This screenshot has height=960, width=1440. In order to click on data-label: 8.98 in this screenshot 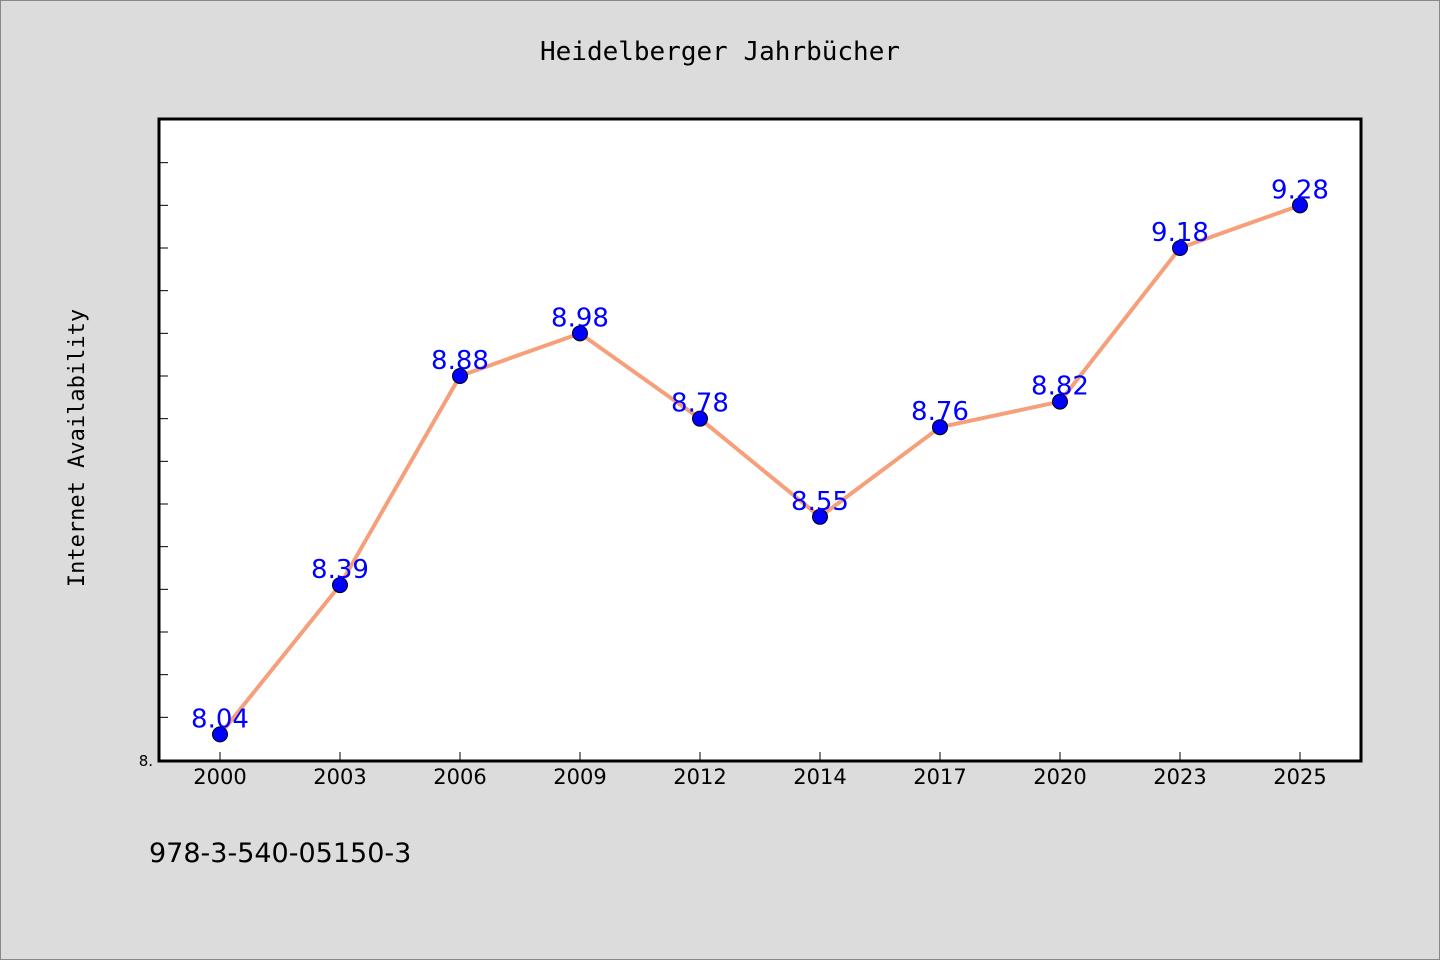, I will do `click(580, 318)`.